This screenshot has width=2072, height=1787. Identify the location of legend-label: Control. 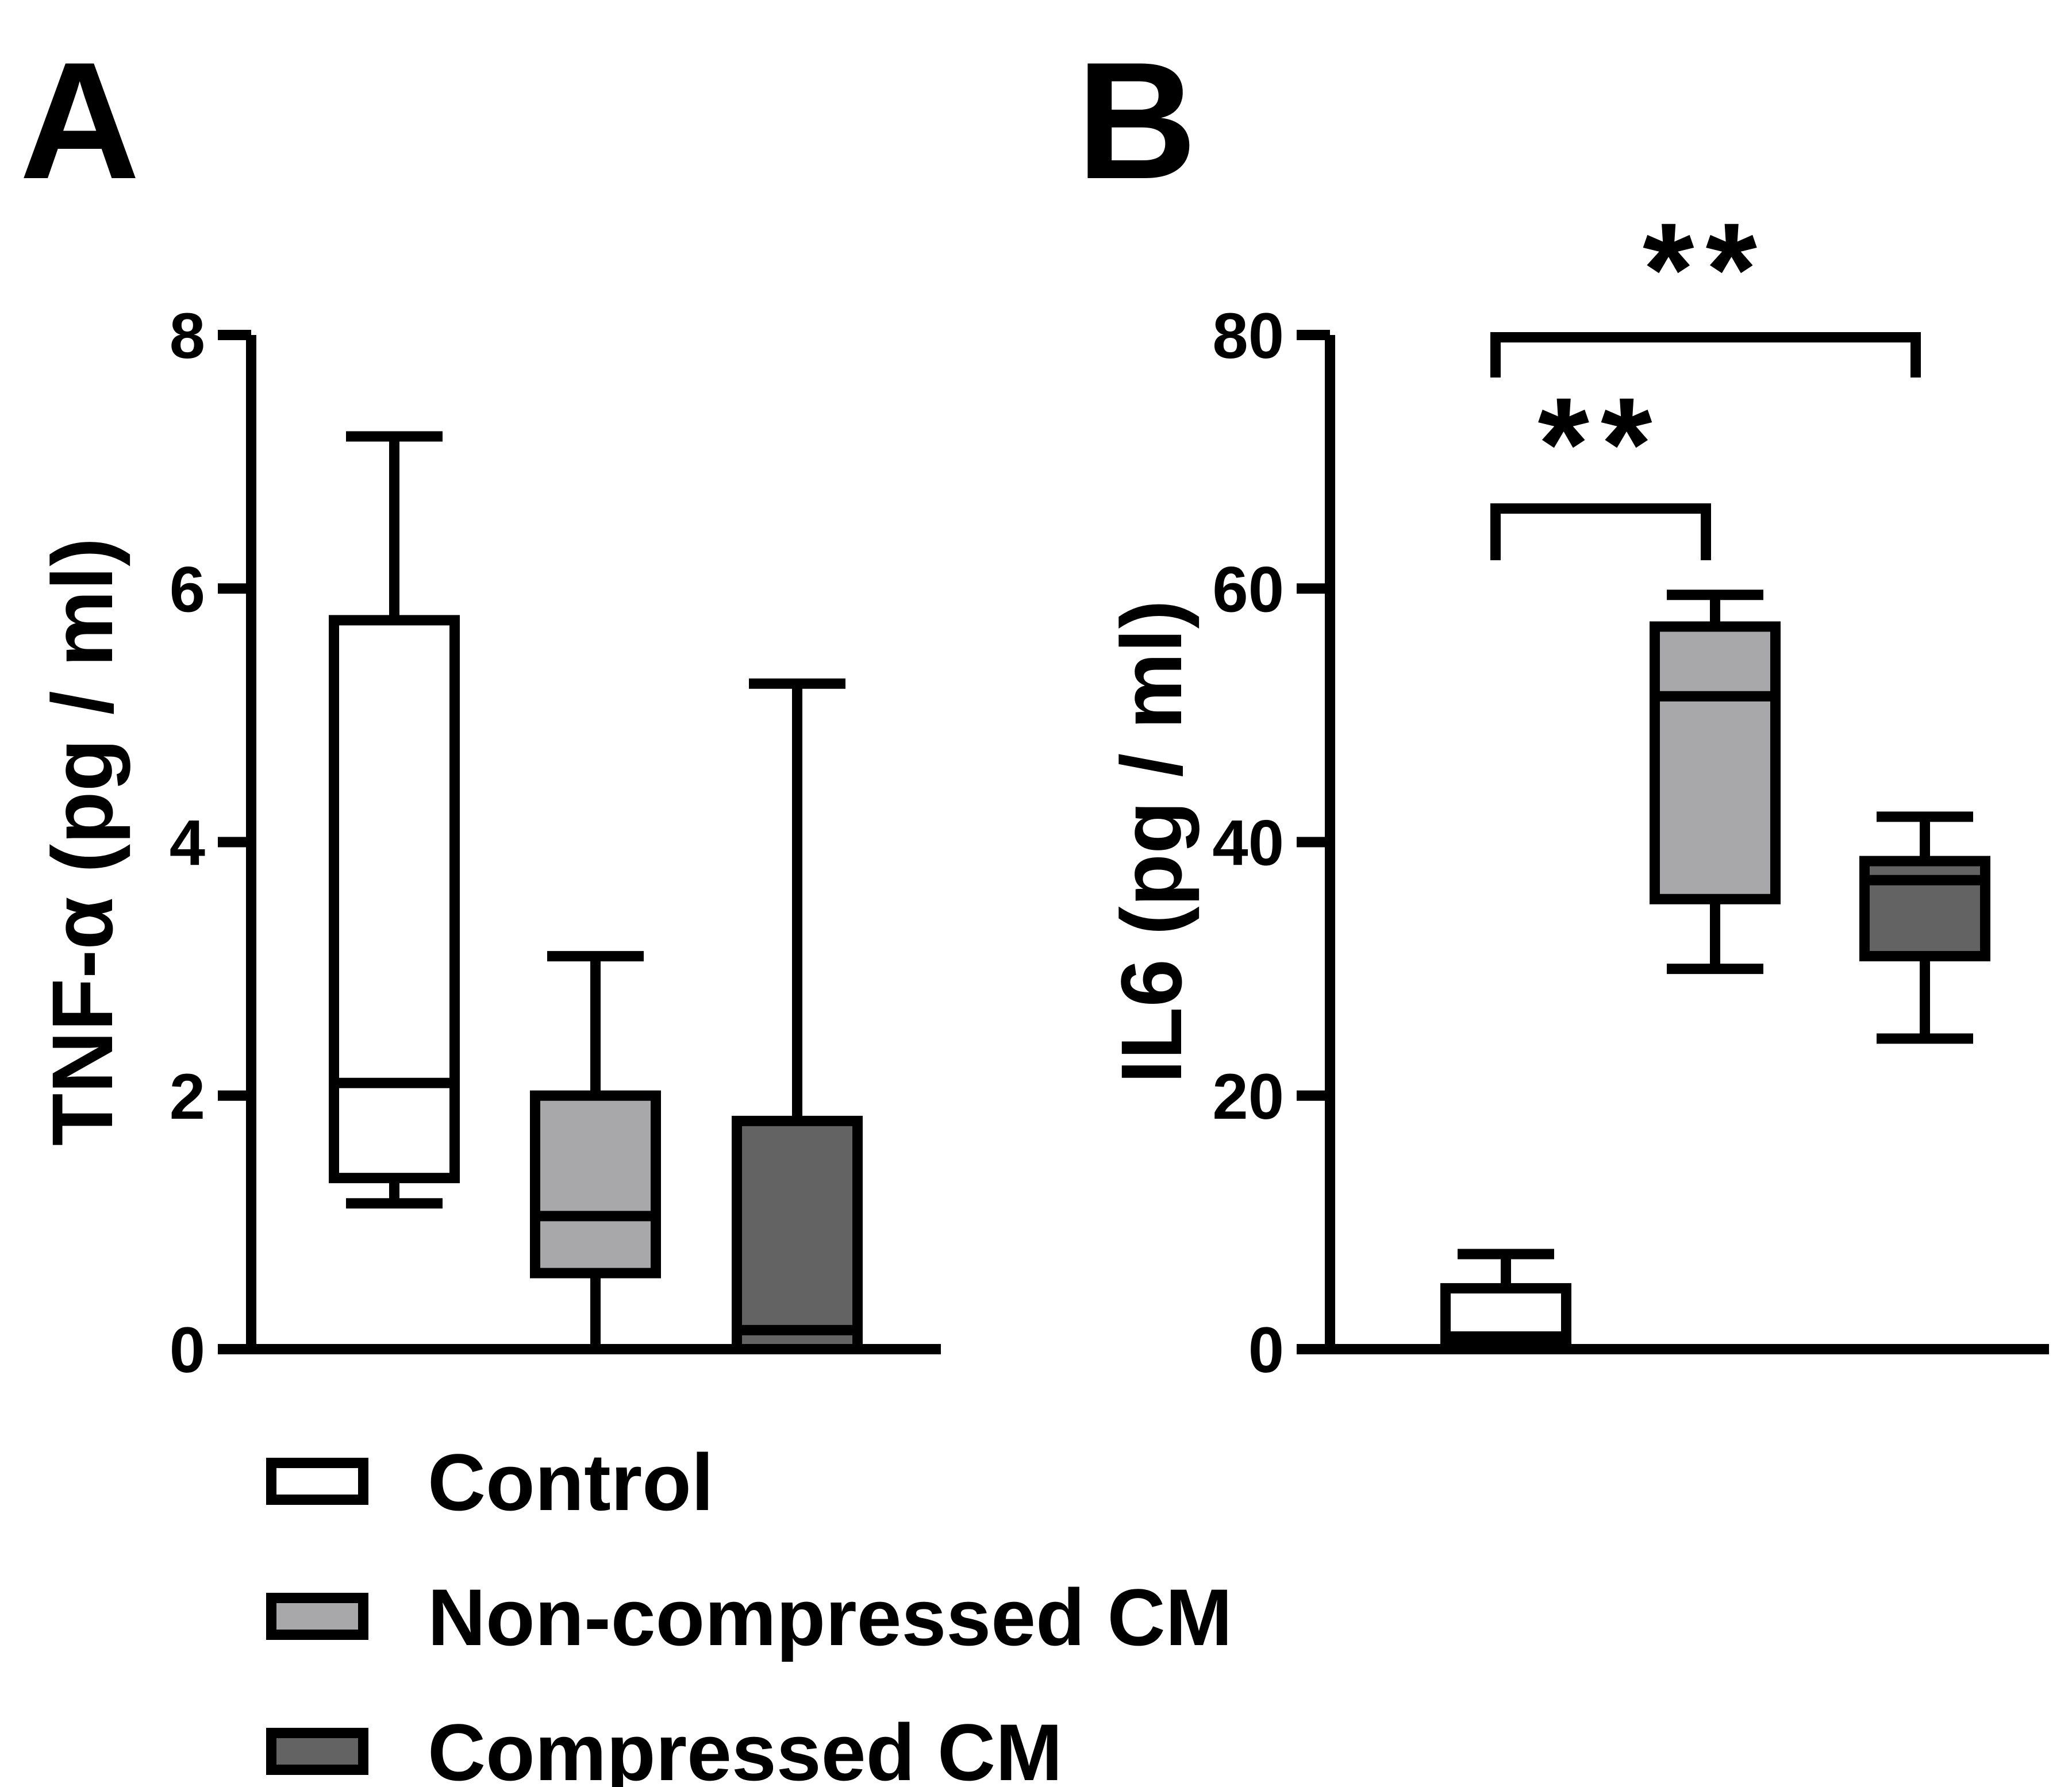
(571, 1482).